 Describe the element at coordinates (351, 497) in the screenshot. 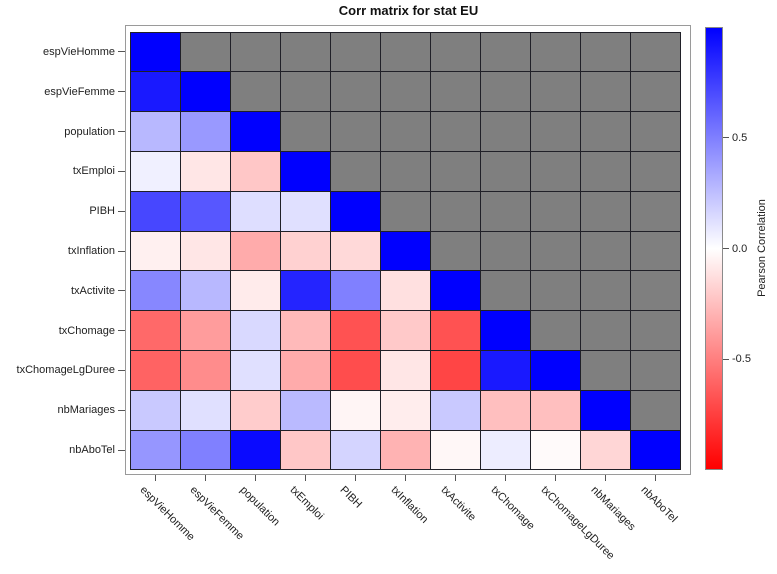

I see `x-tick-label: PIBH` at that location.